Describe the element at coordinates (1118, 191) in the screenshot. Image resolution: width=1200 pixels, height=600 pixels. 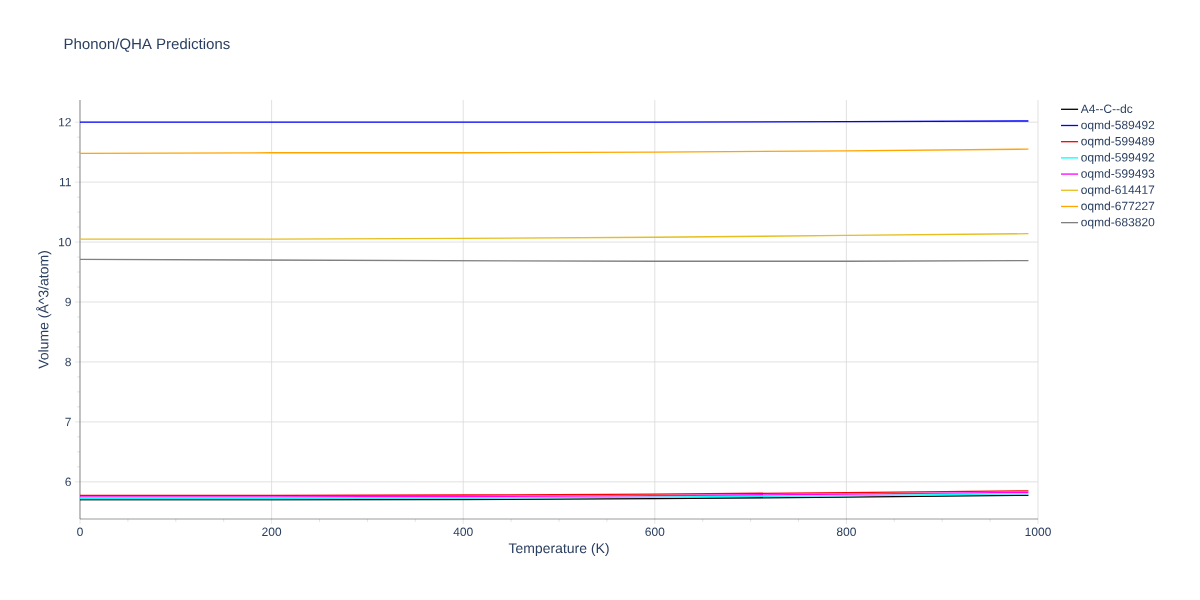
I see `legend-label: oqmd-614417` at that location.